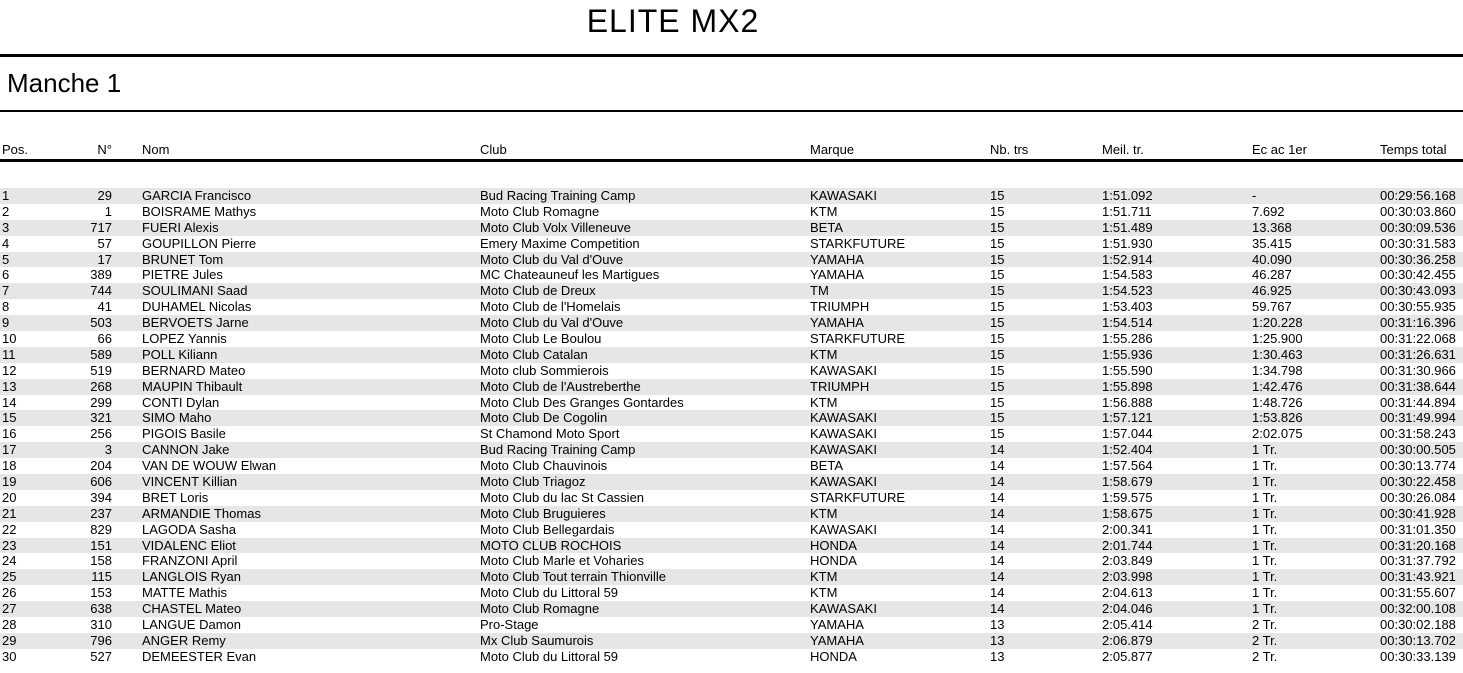 Image resolution: width=1463 pixels, height=673 pixels. I want to click on cell-ec: 40.090, so click(1272, 259).